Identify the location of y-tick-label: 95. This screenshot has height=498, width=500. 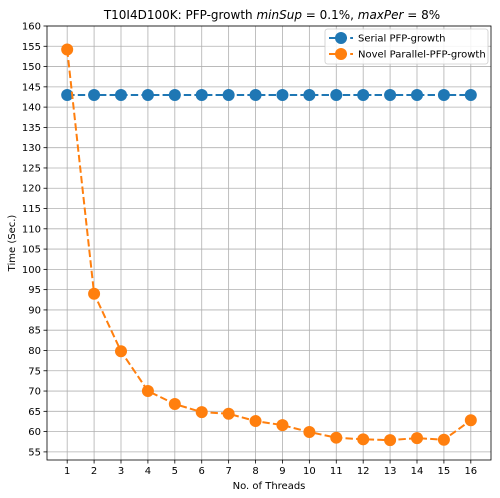
(34, 290).